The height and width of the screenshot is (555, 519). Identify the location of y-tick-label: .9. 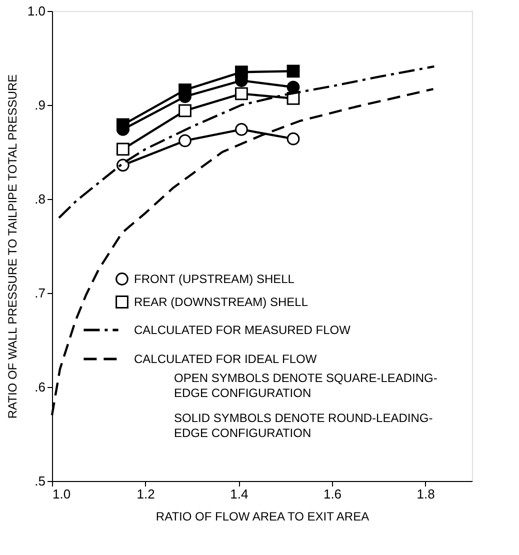
(40, 105).